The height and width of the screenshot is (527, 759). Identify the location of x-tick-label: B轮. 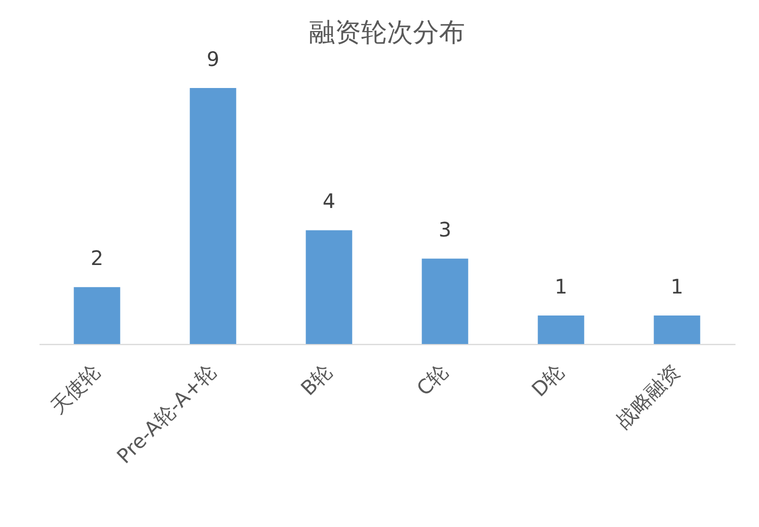
(316, 379).